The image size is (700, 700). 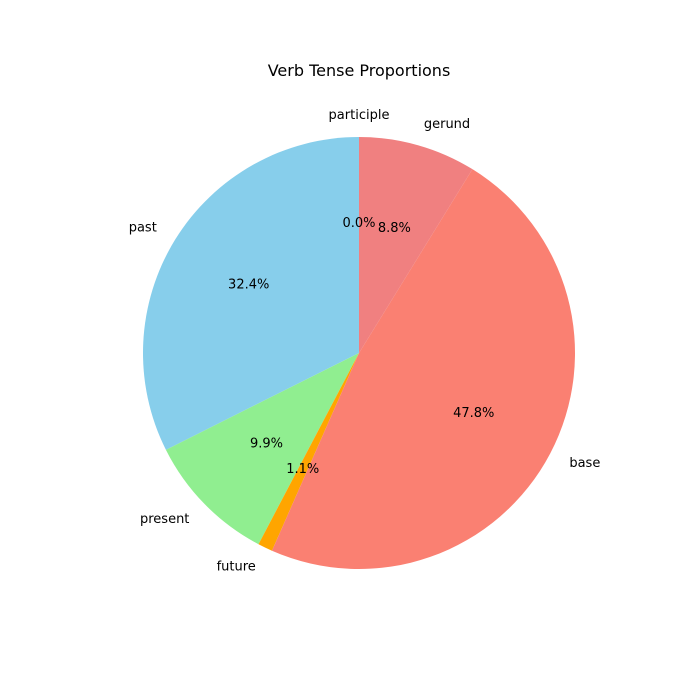 I want to click on pie-slice-future, so click(x=308, y=452).